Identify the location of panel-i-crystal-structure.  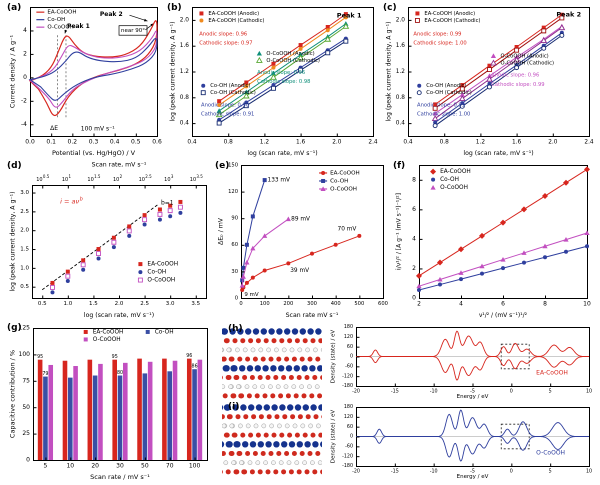
(272, 439).